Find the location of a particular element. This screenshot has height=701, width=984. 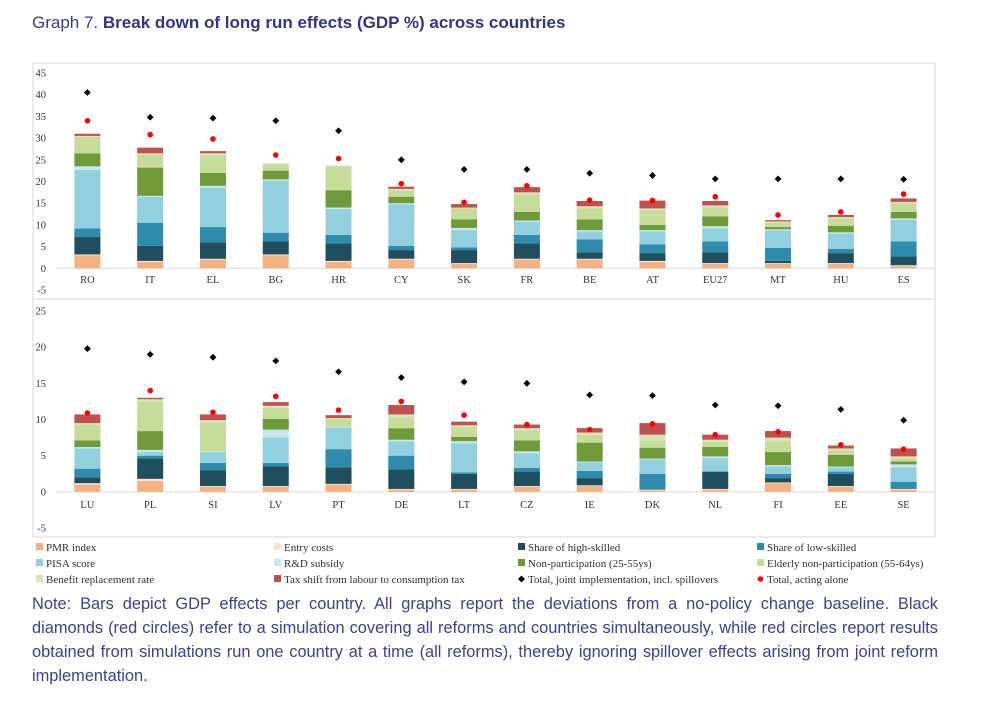

bar-non-participation-25-55ys-lv is located at coordinates (275, 424).